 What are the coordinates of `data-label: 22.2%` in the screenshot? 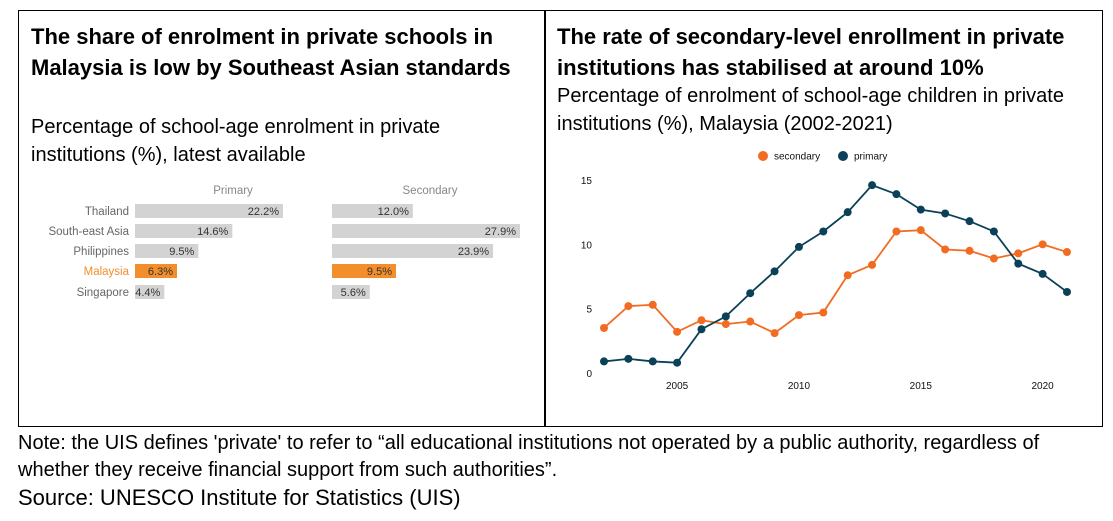 It's located at (263, 212).